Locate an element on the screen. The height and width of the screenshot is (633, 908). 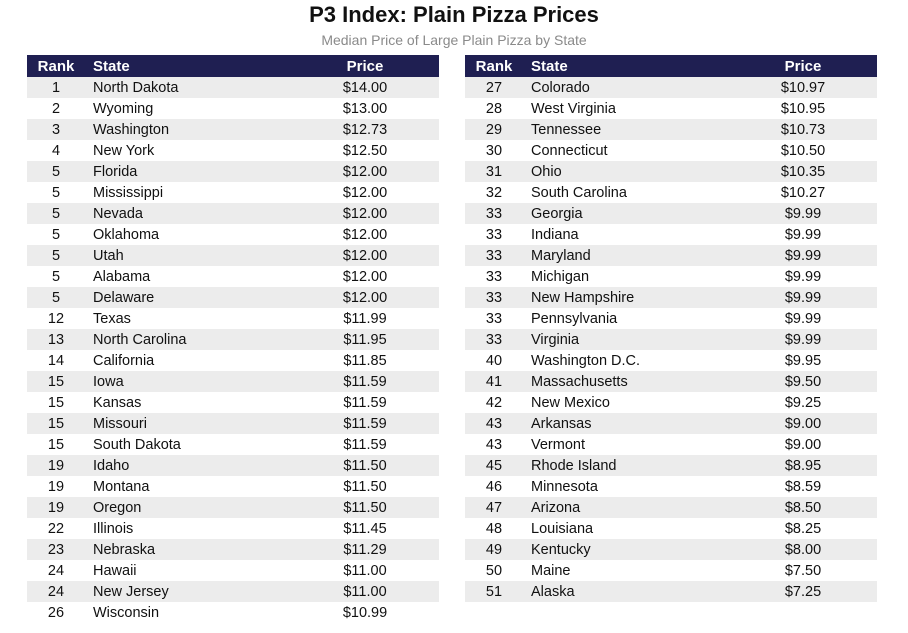
price-cell: $9.50 is located at coordinates (803, 381).